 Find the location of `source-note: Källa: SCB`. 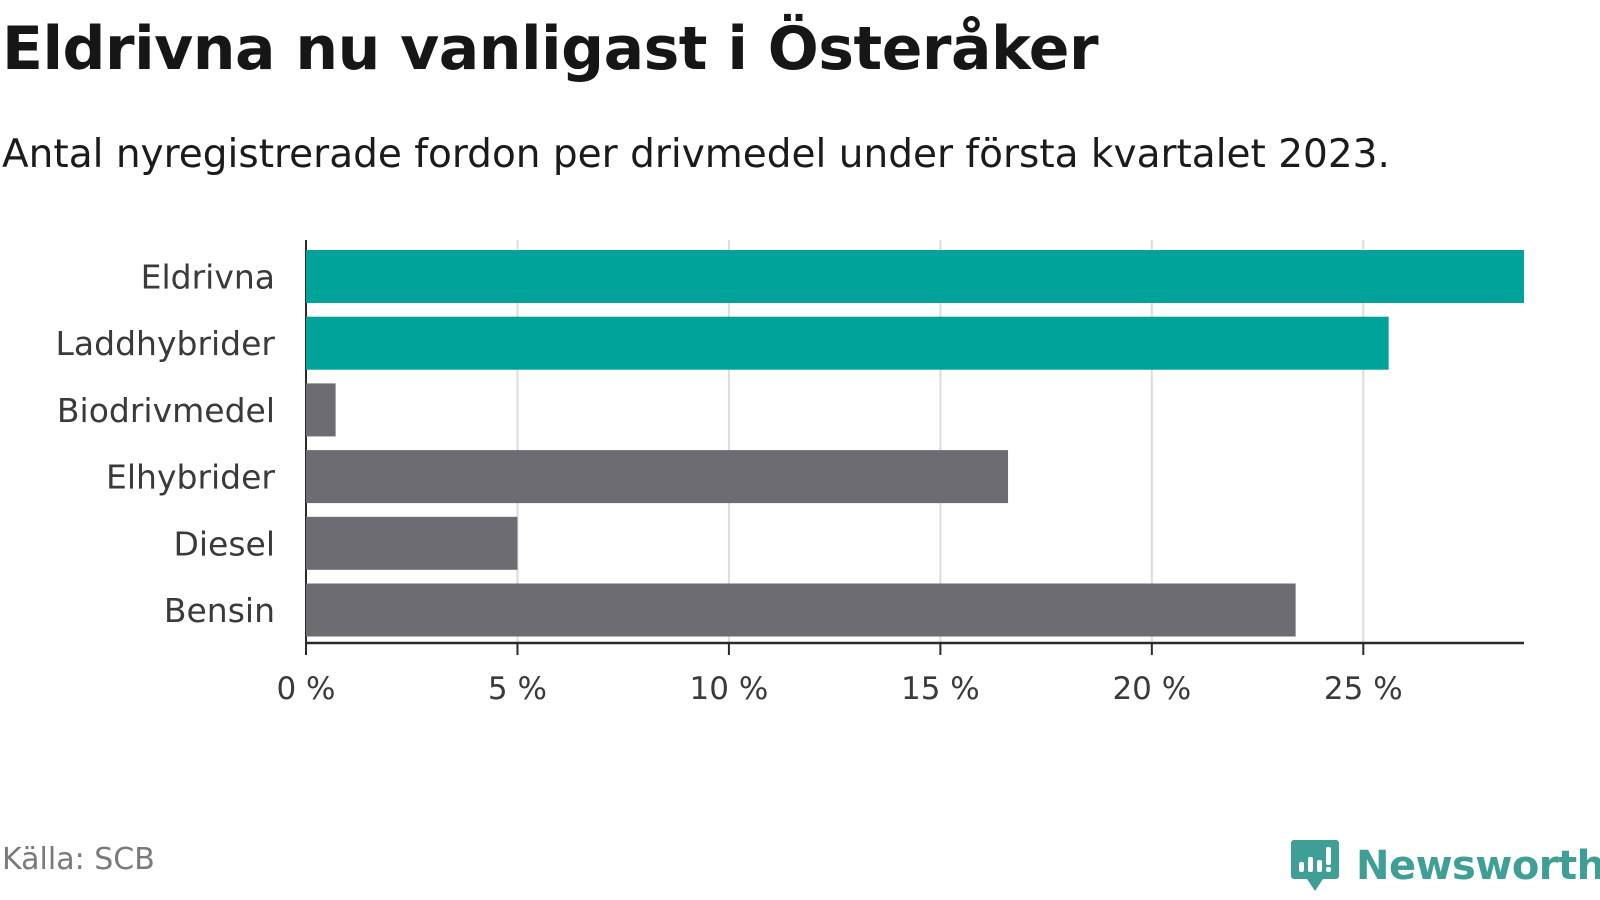

source-note: Källa: SCB is located at coordinates (78, 859).